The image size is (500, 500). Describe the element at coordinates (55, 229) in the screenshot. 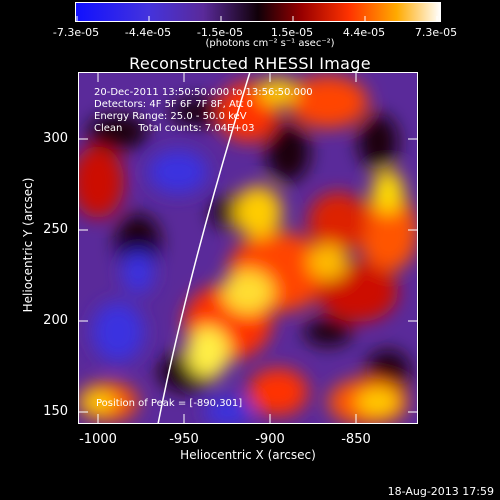

I see `y-tick-label: 250` at that location.